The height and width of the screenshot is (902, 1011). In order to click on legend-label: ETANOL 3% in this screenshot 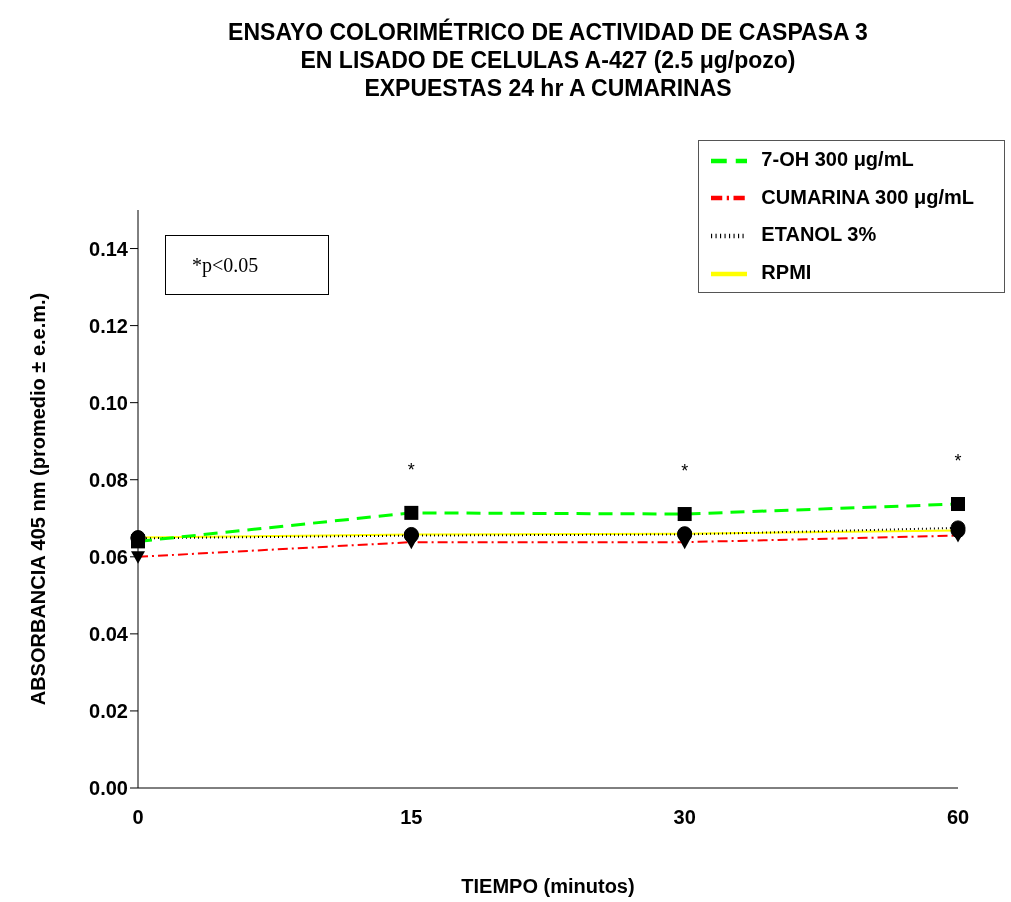, I will do `click(819, 234)`.